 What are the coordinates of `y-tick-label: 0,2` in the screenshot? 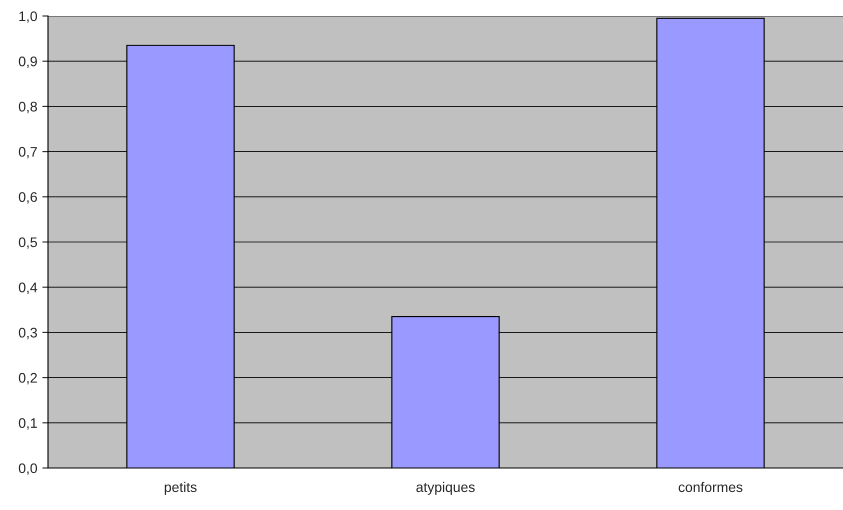 It's located at (27, 378).